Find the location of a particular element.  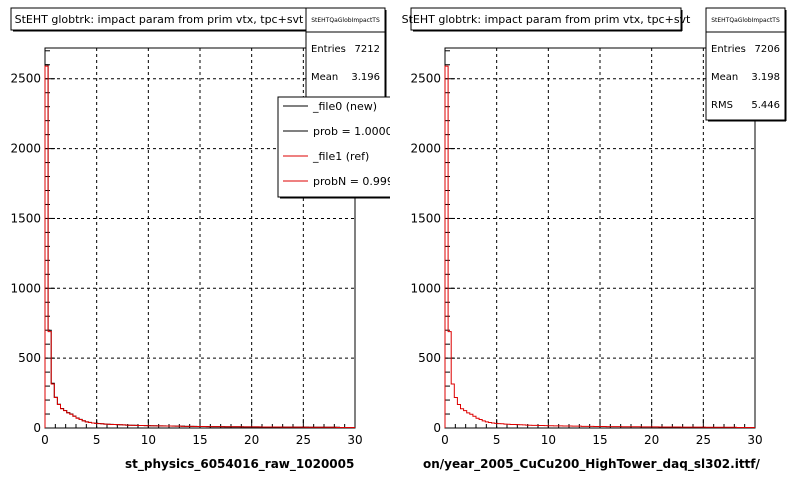

stats-value: 7206 is located at coordinates (767, 49).